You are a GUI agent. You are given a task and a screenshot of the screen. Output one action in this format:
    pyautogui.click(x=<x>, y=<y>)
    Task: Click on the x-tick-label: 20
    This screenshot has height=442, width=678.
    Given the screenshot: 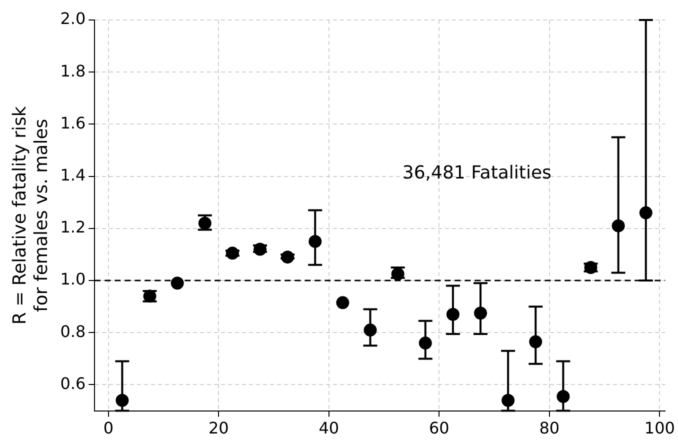 What is the action you would take?
    pyautogui.click(x=218, y=428)
    